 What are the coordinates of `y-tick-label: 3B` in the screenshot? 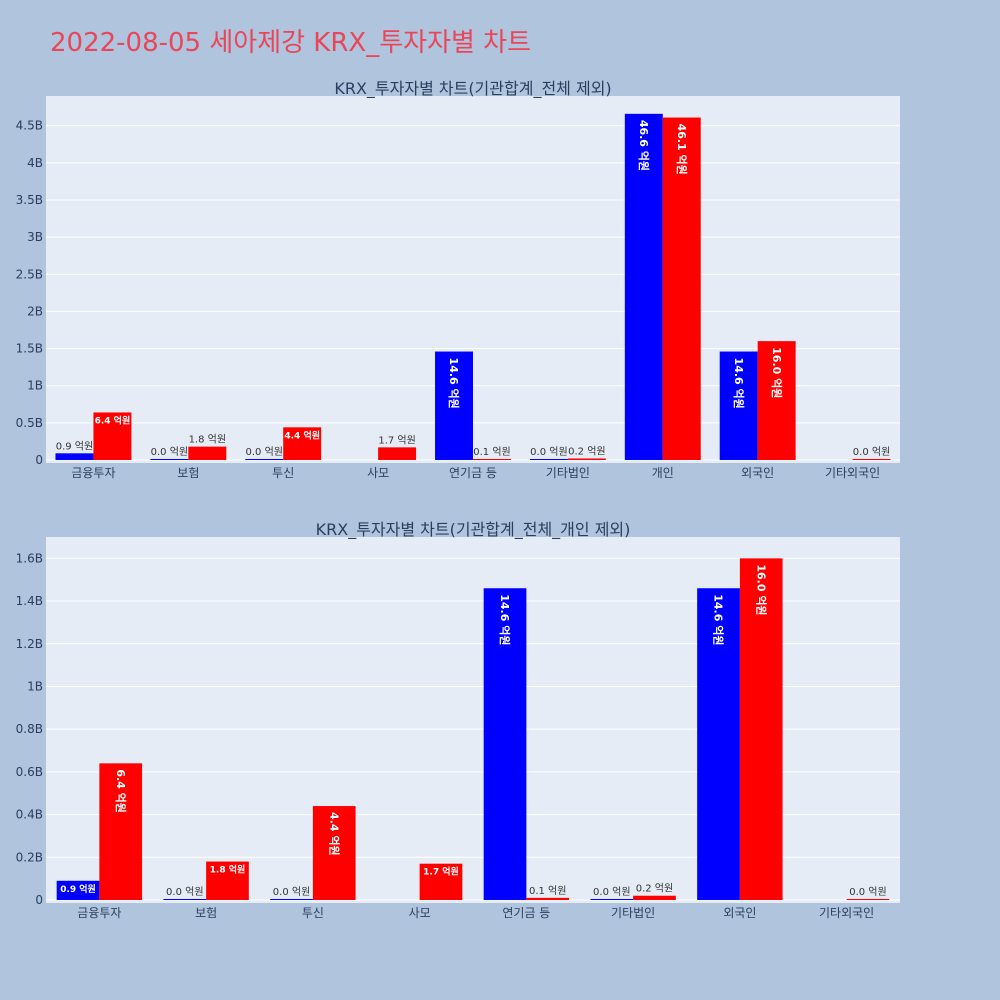 It's located at (35, 237).